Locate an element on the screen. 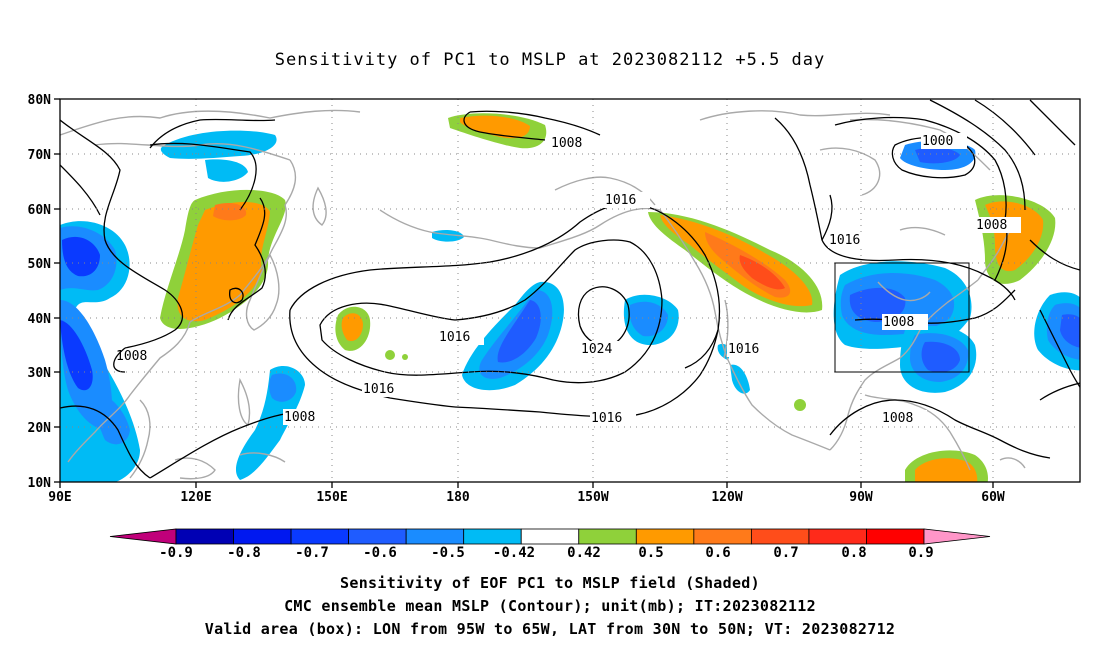 The width and height of the screenshot is (1100, 650). valid-area-box is located at coordinates (902, 317).